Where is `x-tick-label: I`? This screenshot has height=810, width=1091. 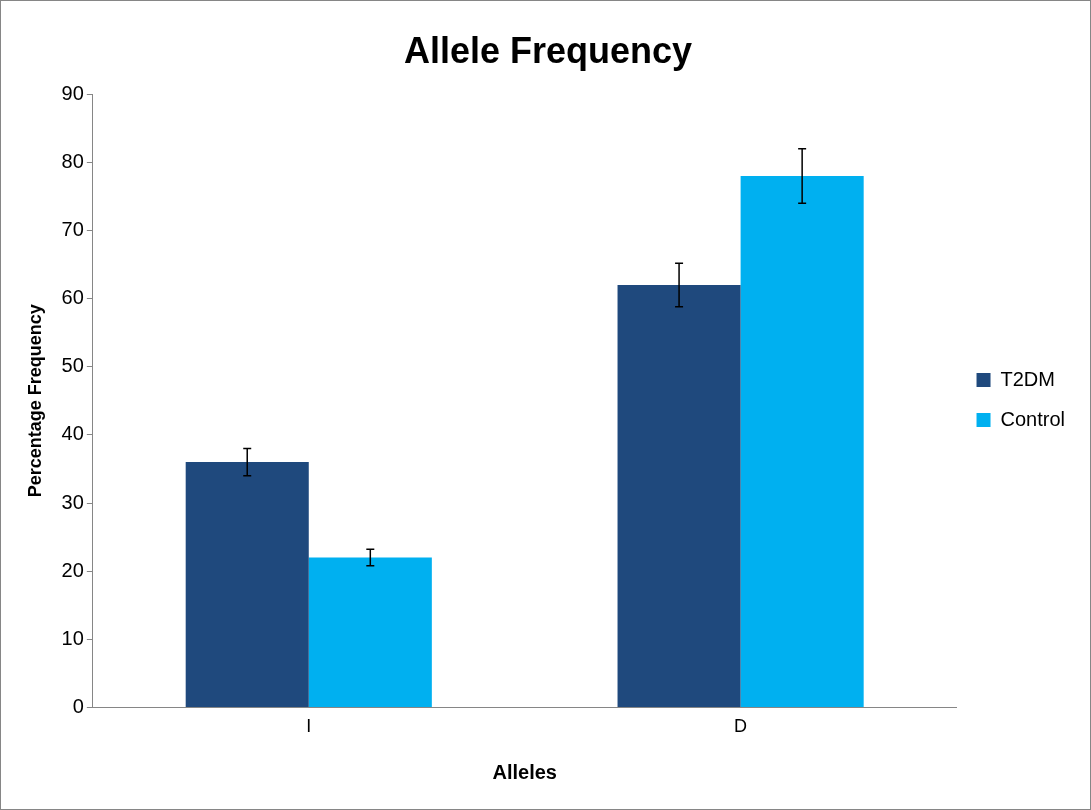
x-tick-label: I is located at coordinates (309, 726).